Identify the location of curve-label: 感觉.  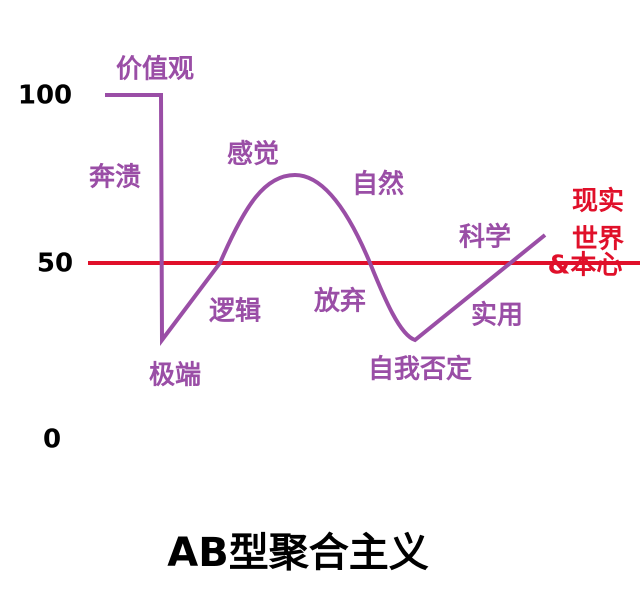
(253, 155).